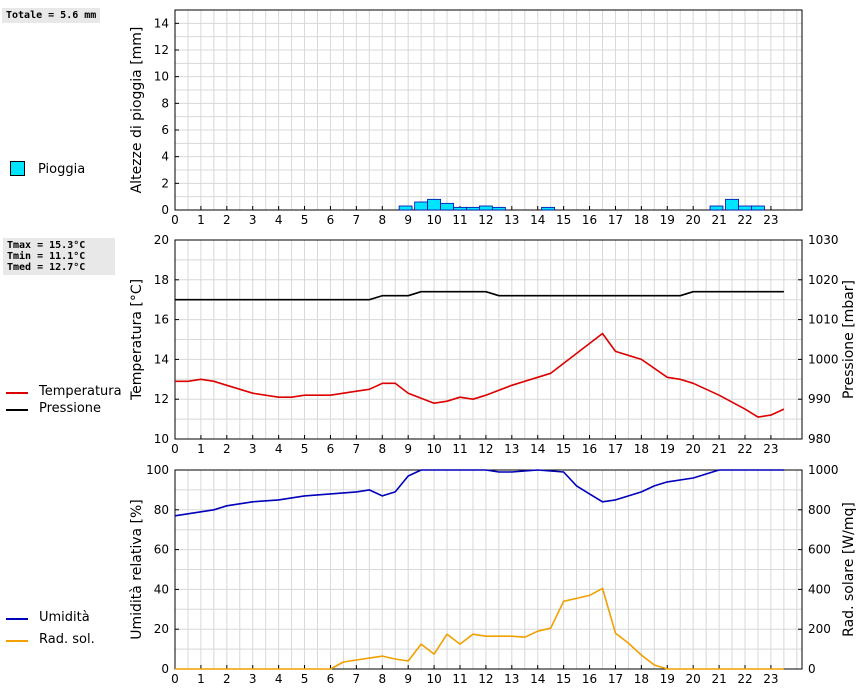 The width and height of the screenshot is (860, 690). What do you see at coordinates (161, 50) in the screenshot?
I see `y-tick-label: 12` at bounding box center [161, 50].